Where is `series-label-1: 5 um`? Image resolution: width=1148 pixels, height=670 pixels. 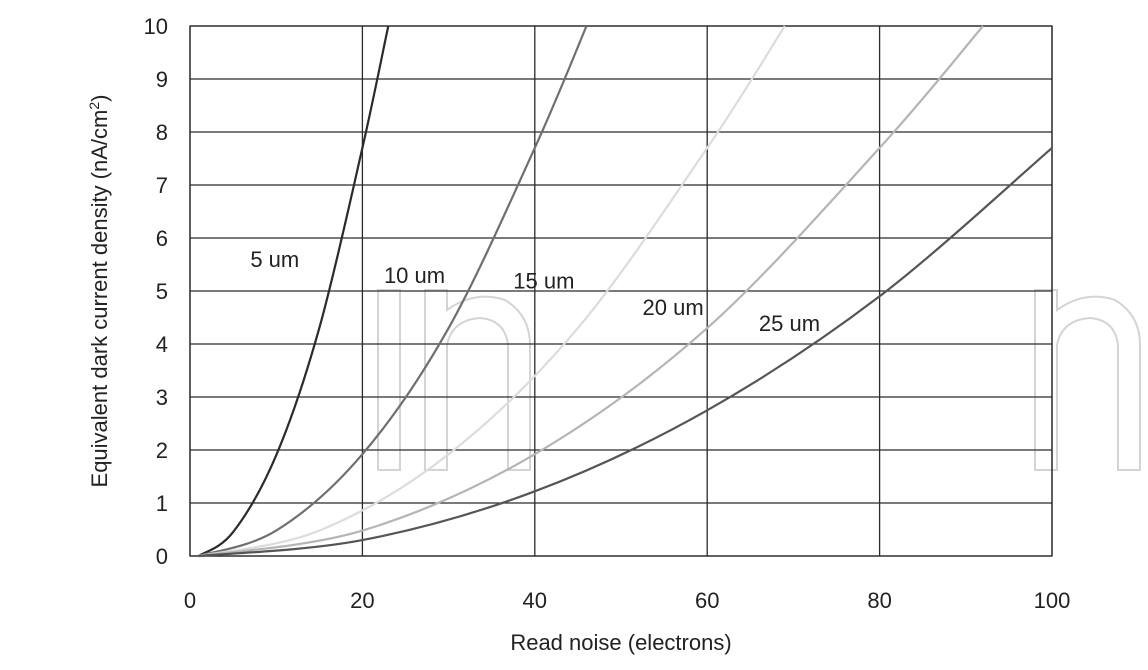 series-label-1: 5 um is located at coordinates (274, 259).